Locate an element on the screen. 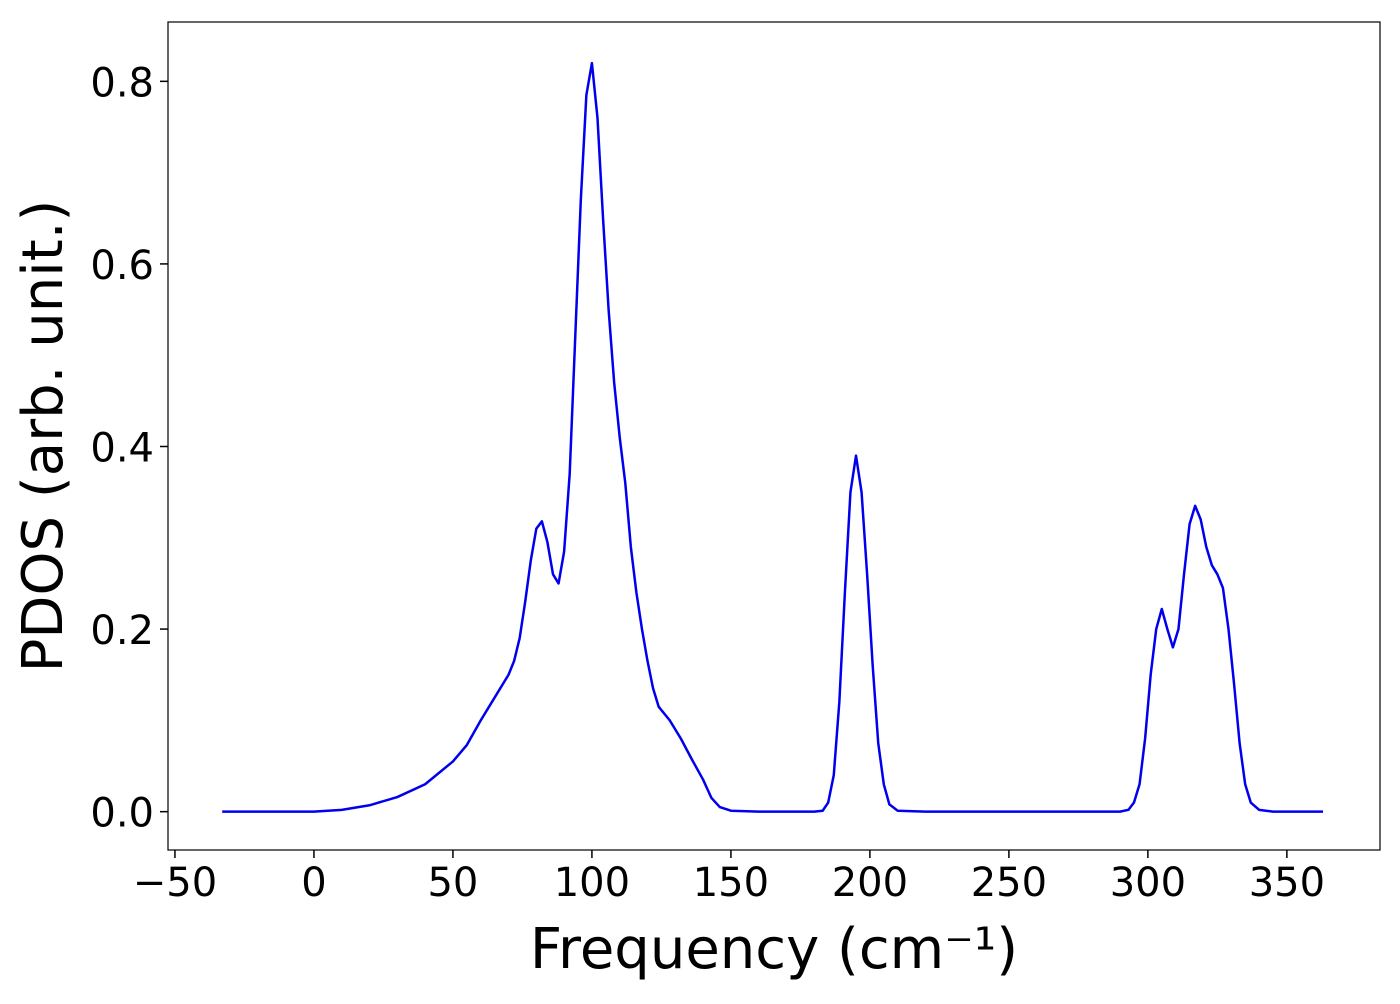 The width and height of the screenshot is (1400, 1004). x-axis-label: Frequency (cm⁻¹) is located at coordinates (774, 949).